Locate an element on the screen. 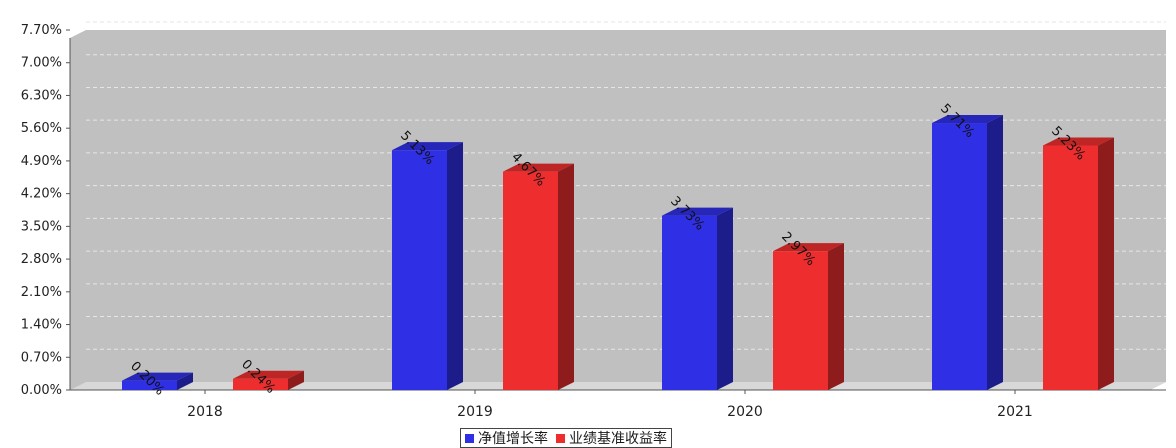  legend-label-series-2: 业绩基准收益率 is located at coordinates (618, 439).